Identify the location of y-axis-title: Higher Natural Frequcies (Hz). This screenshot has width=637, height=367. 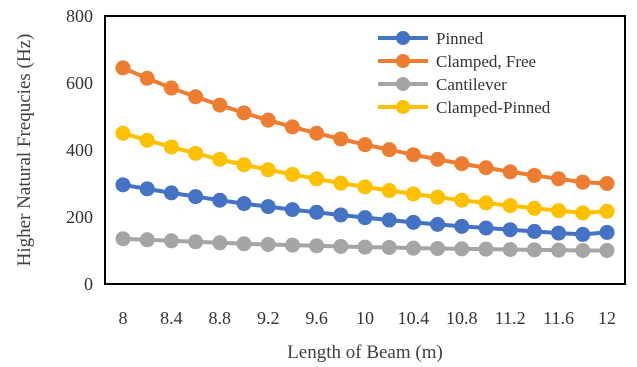
(24, 150).